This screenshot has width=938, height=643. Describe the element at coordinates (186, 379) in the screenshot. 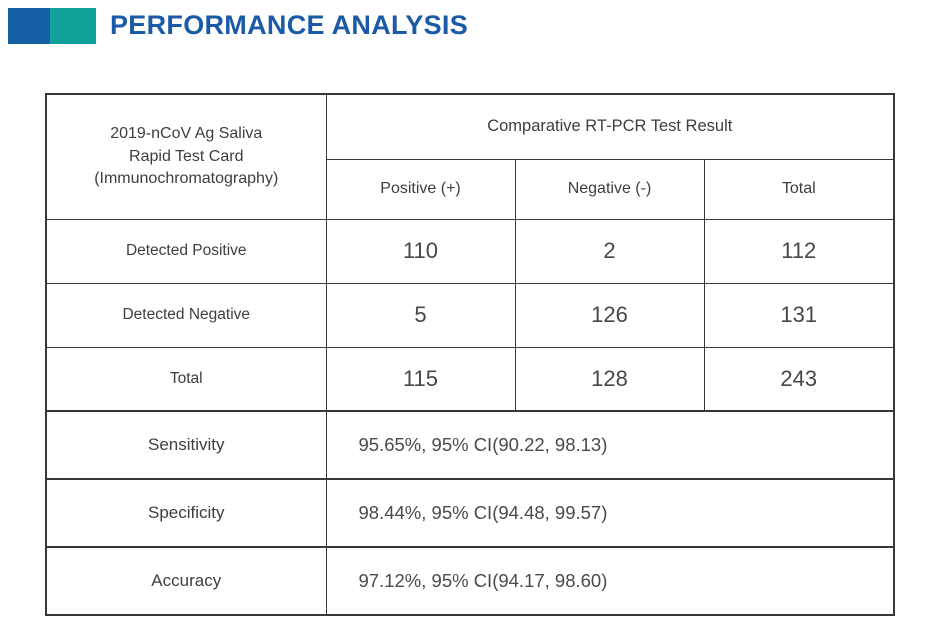

I see `row-label: Total` at that location.